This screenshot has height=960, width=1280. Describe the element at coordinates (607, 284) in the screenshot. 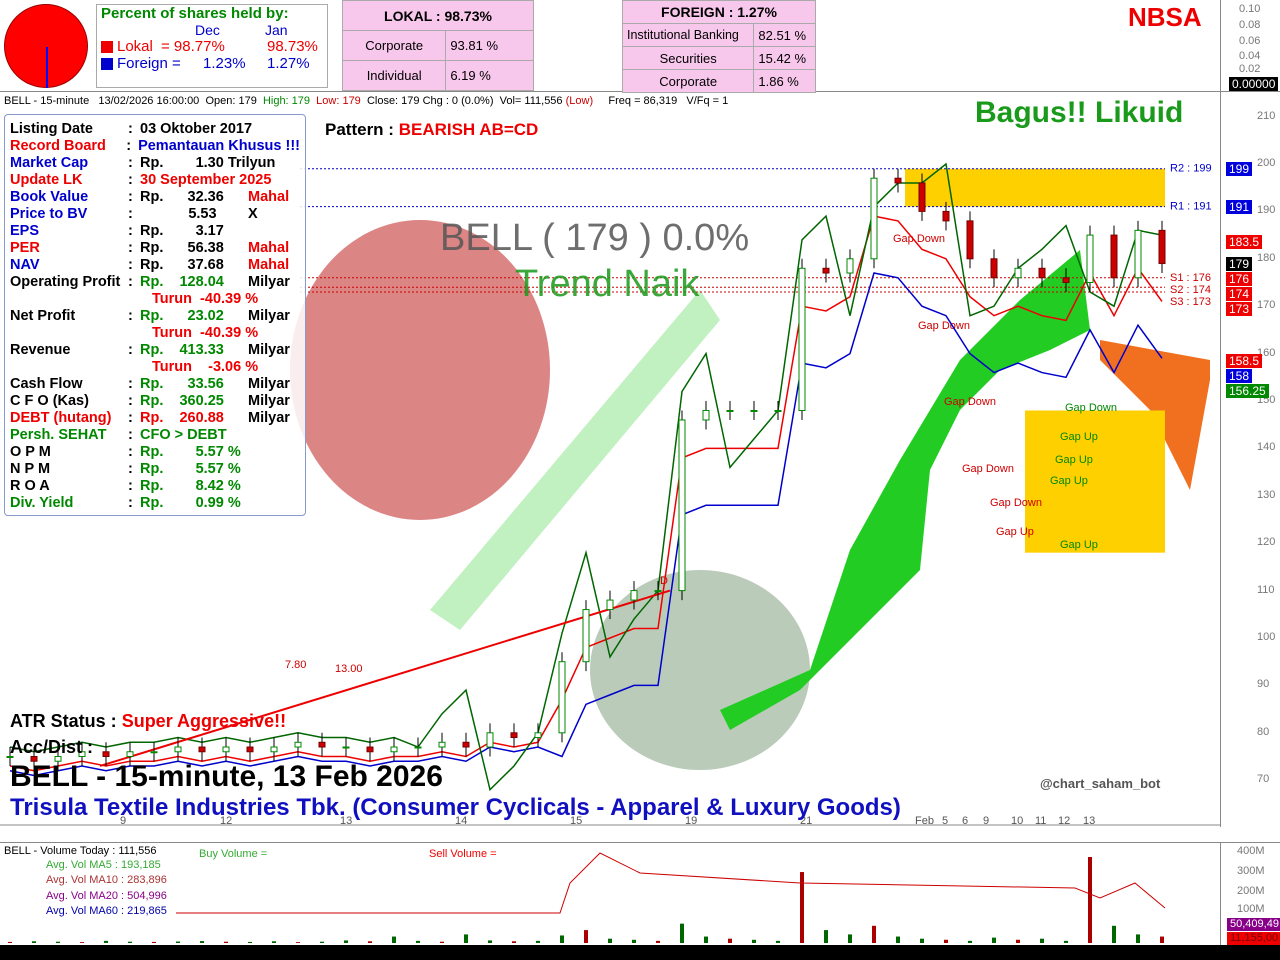

I see `trend-label: Trend Naik` at that location.